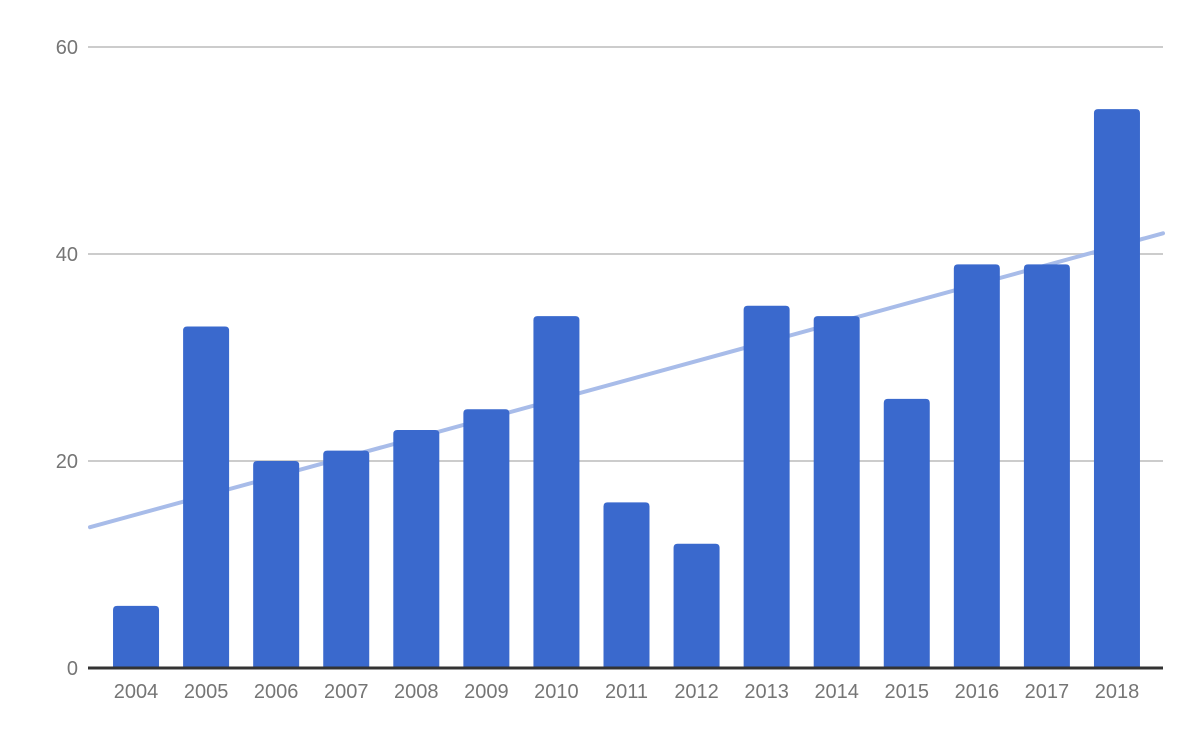  What do you see at coordinates (976, 466) in the screenshot?
I see `bar-2016` at bounding box center [976, 466].